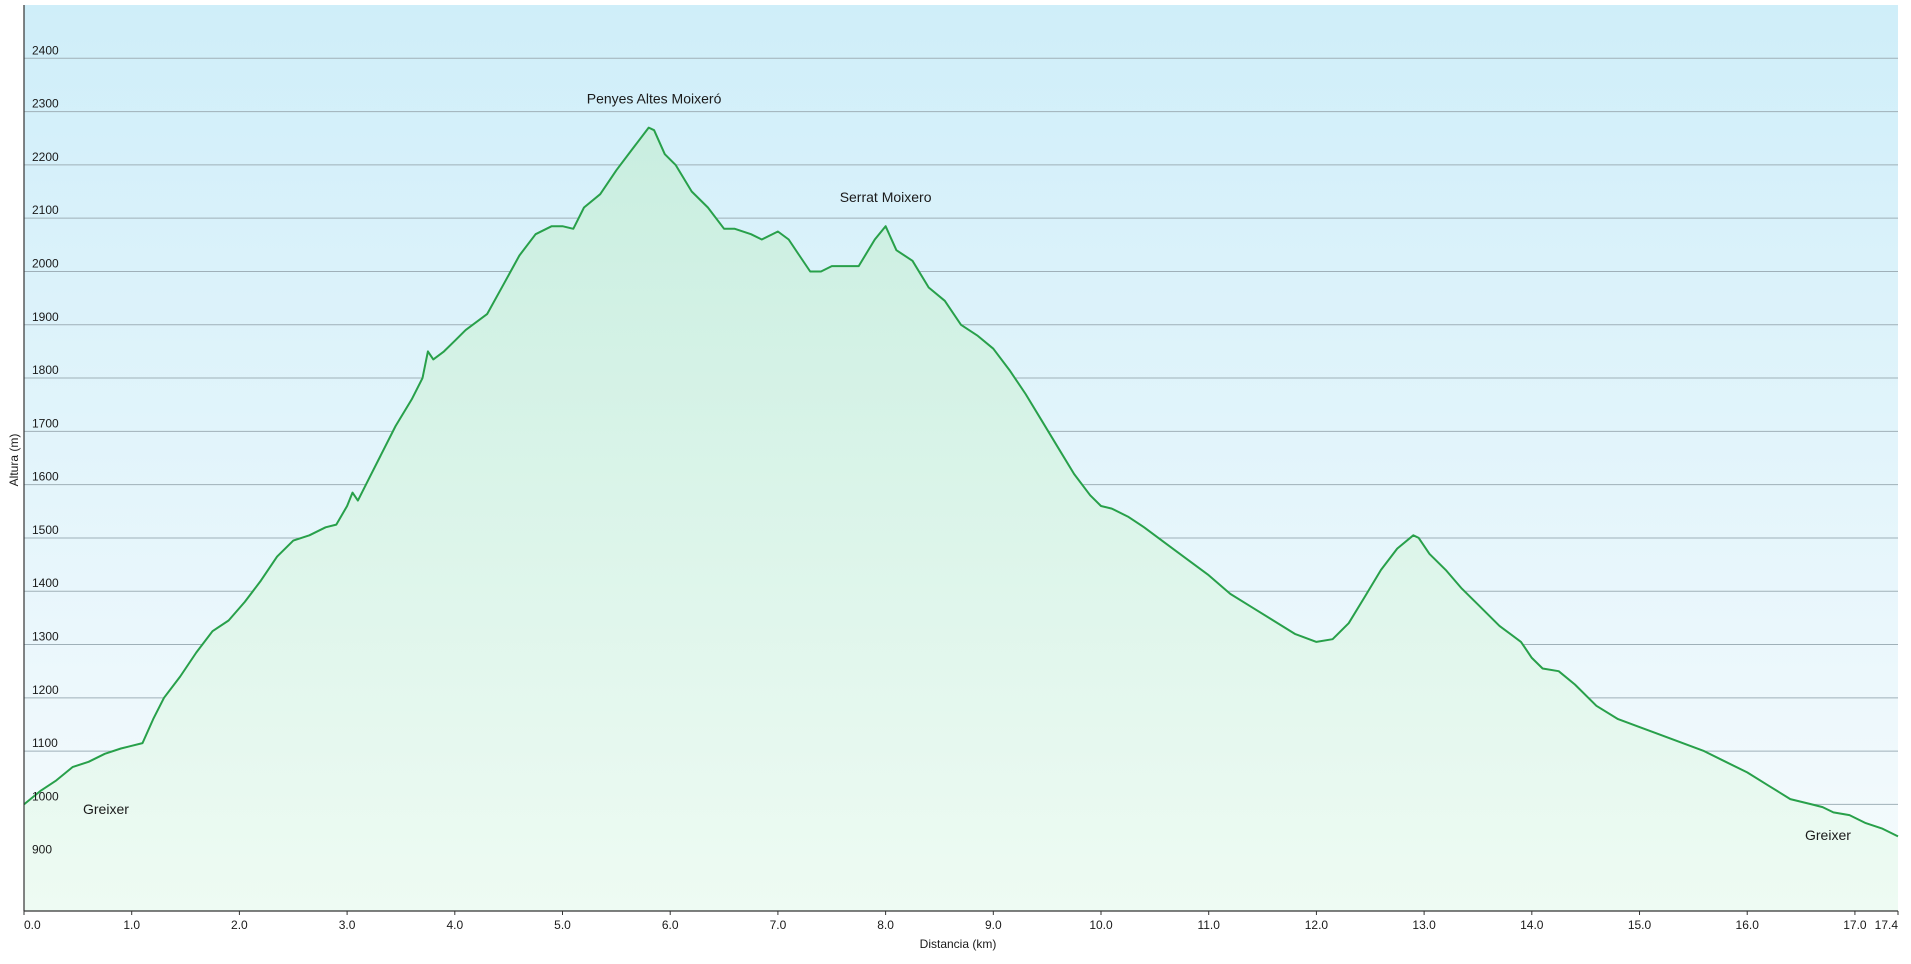 This screenshot has width=1911, height=964. I want to click on x-tick-label: 14.0, so click(1532, 925).